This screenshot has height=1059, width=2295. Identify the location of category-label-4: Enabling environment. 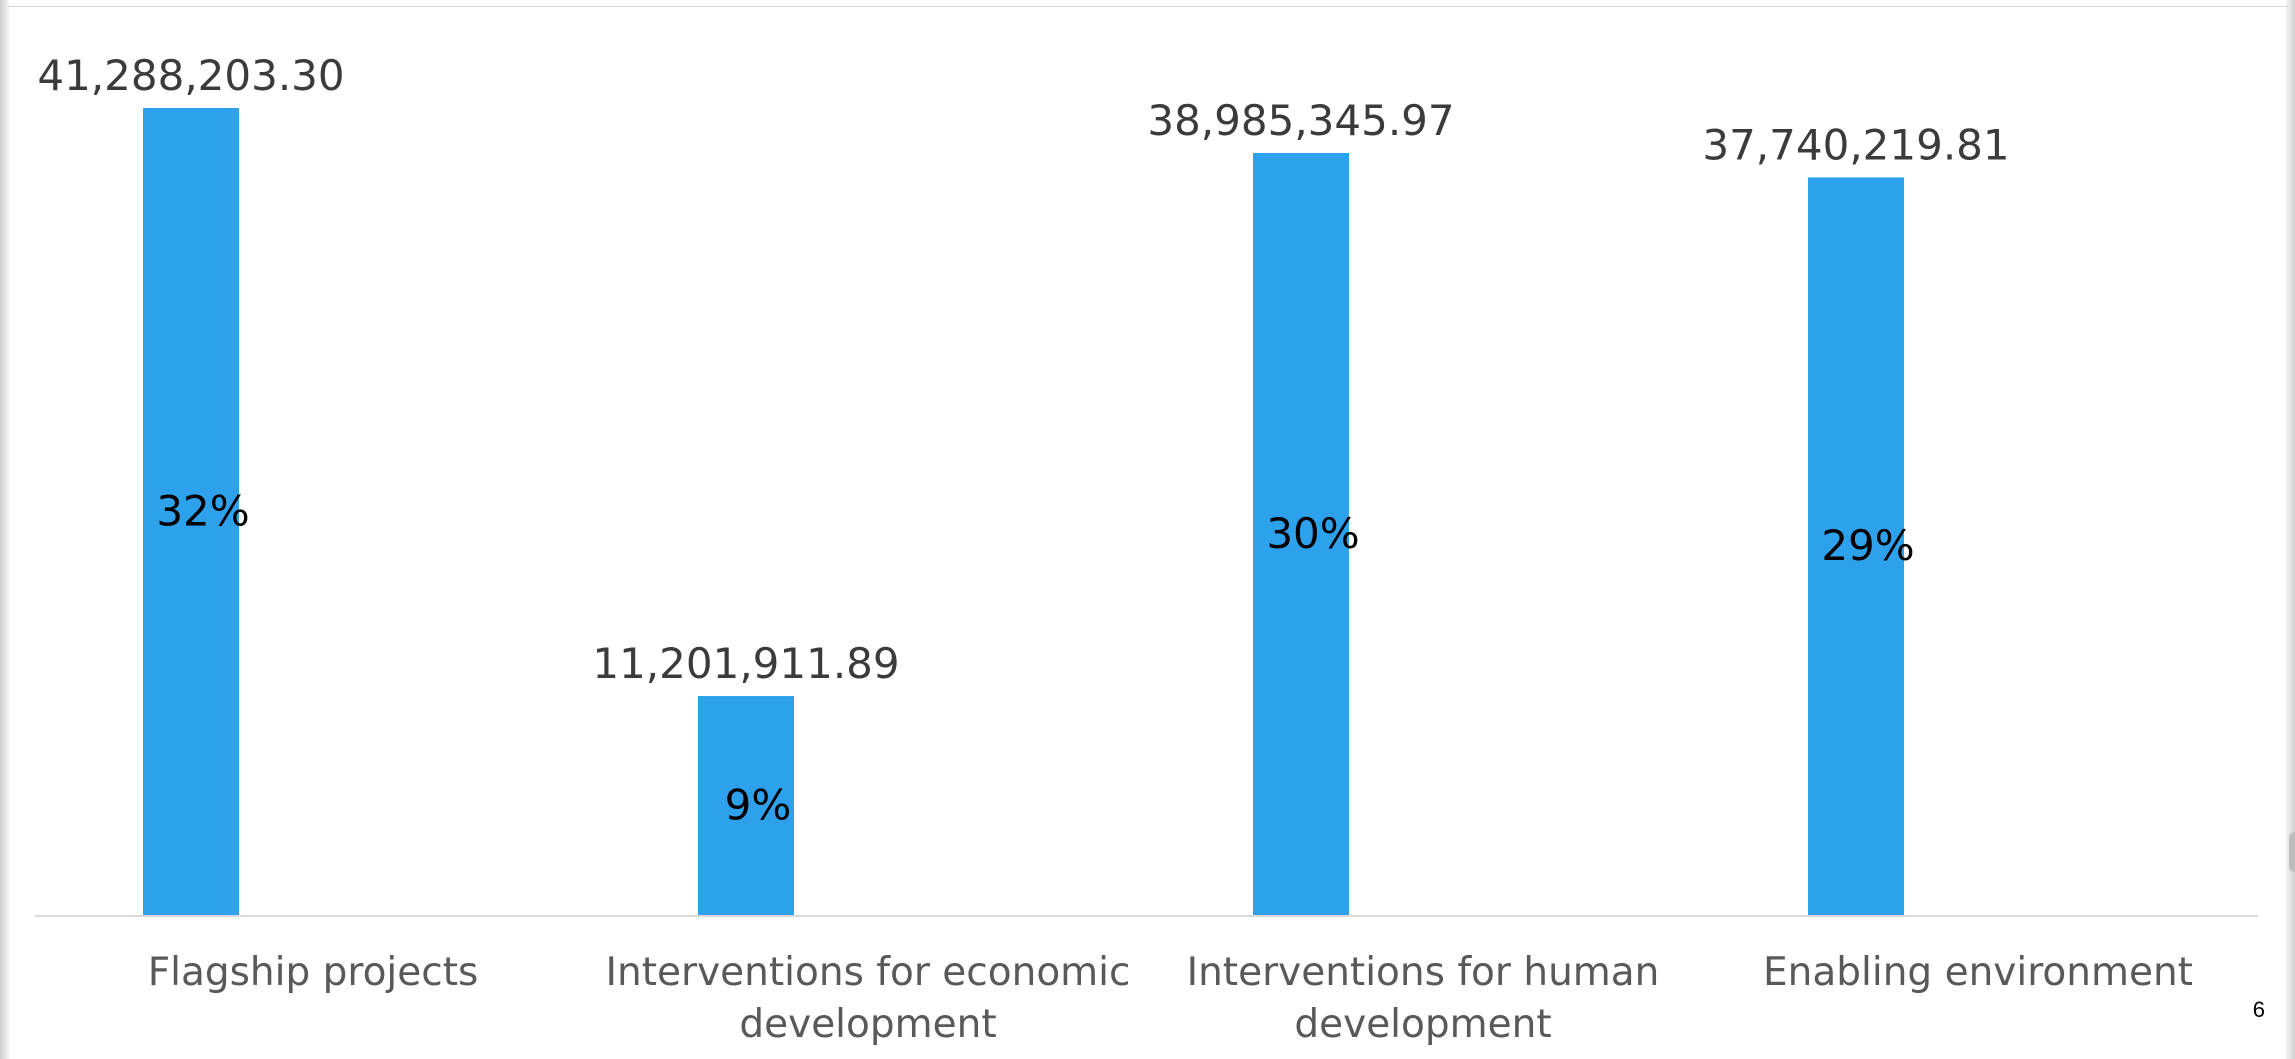
(1978, 972).